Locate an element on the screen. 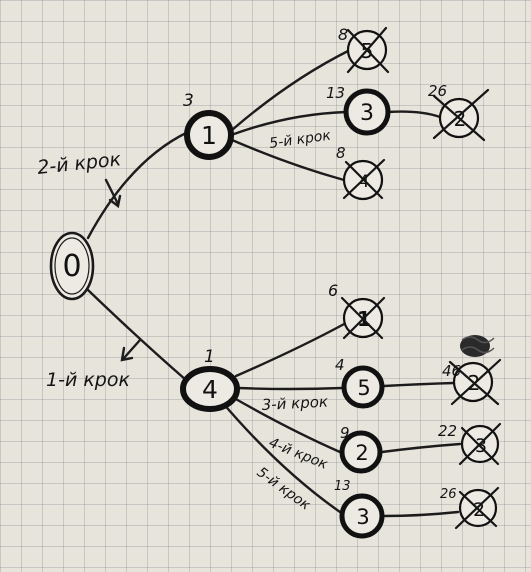 This screenshot has width=531, height=572. node-b4: 4 1 is located at coordinates (210, 378).